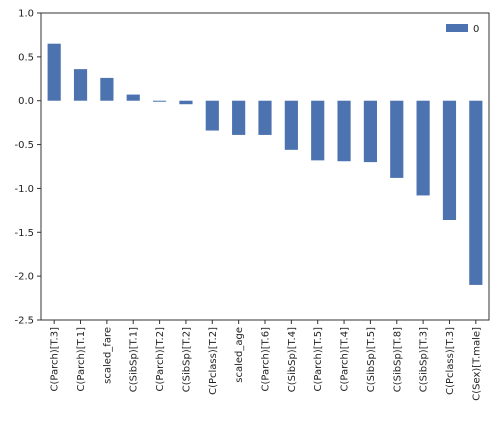 The image size is (504, 424). I want to click on x-tick-label: C(Parch)[T.2], so click(160, 359).